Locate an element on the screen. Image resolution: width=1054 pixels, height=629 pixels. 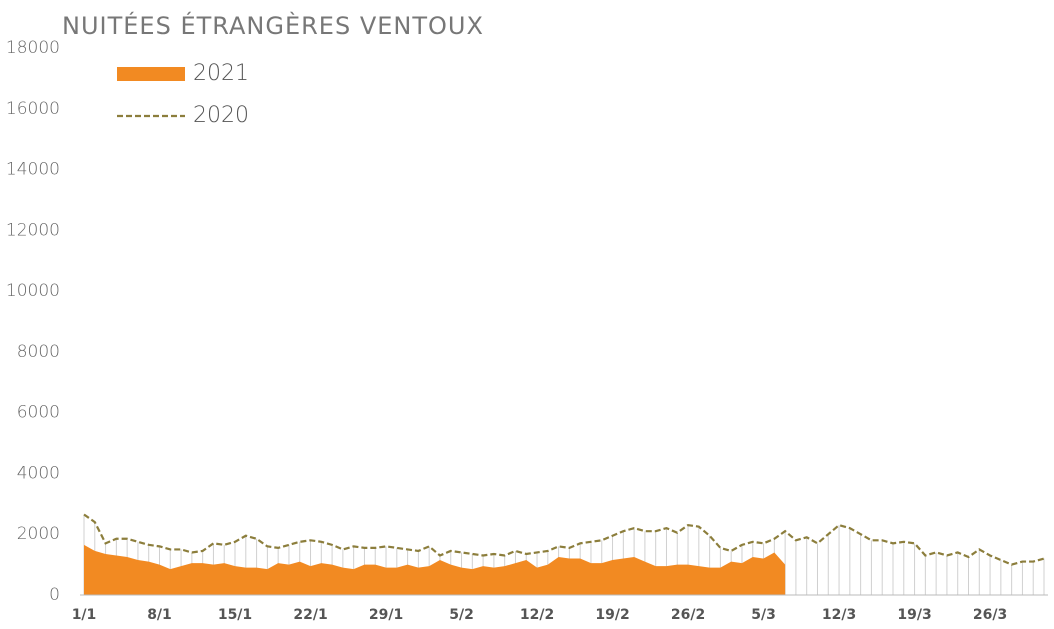
x-tick-label: 26/2 is located at coordinates (688, 615).